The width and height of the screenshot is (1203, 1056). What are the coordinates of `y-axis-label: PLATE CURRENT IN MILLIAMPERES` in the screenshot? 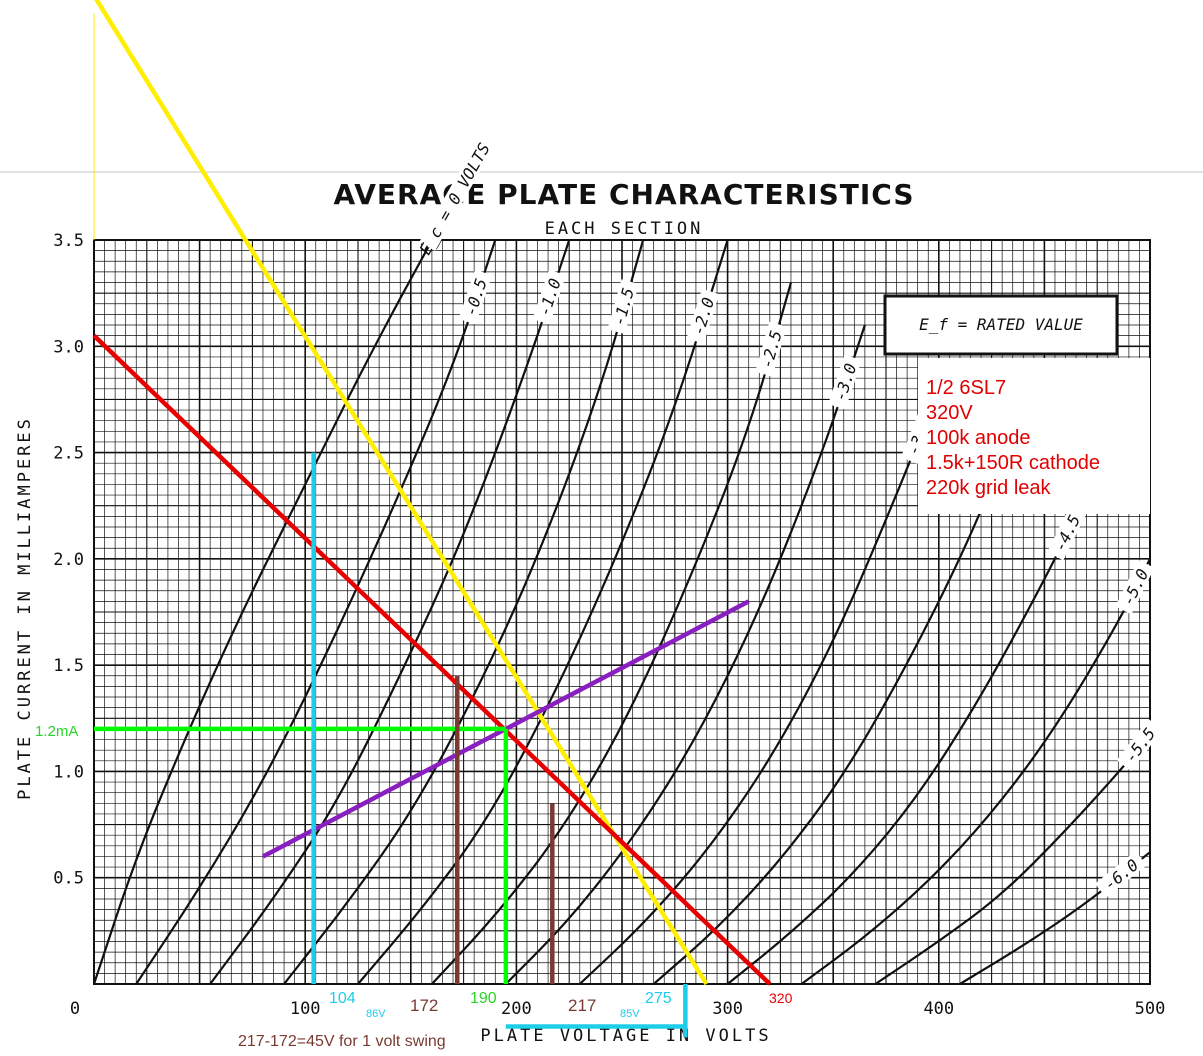 It's located at (25, 608).